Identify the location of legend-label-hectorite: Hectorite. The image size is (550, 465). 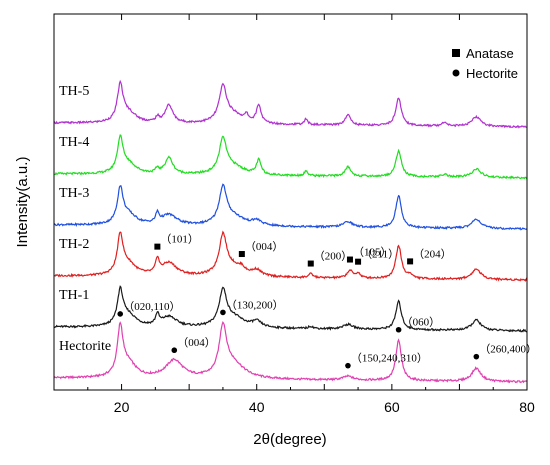
(492, 73).